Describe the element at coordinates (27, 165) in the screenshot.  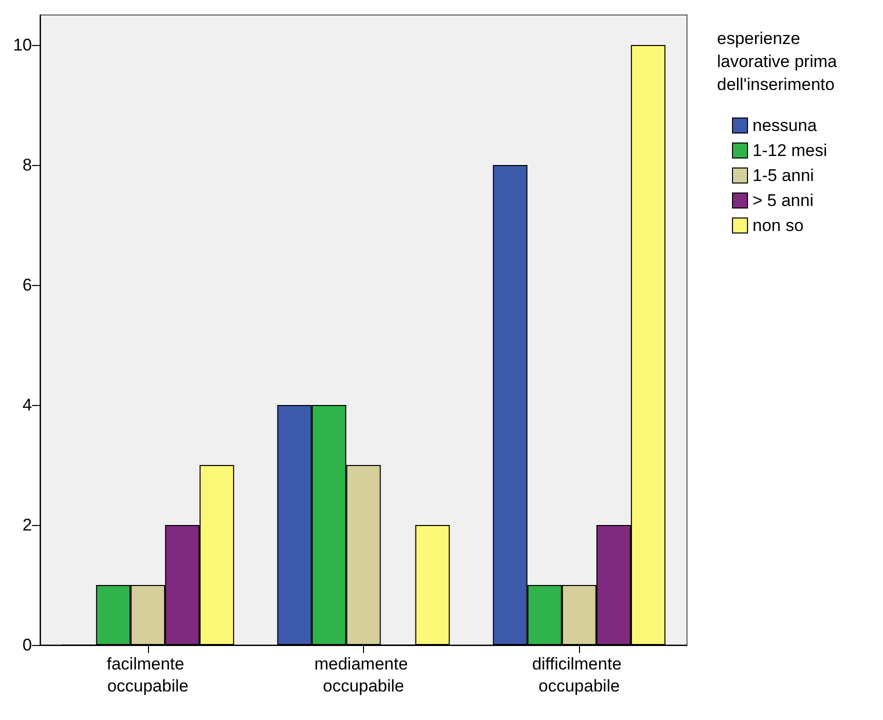
I see `y-tick-label: 8` at that location.